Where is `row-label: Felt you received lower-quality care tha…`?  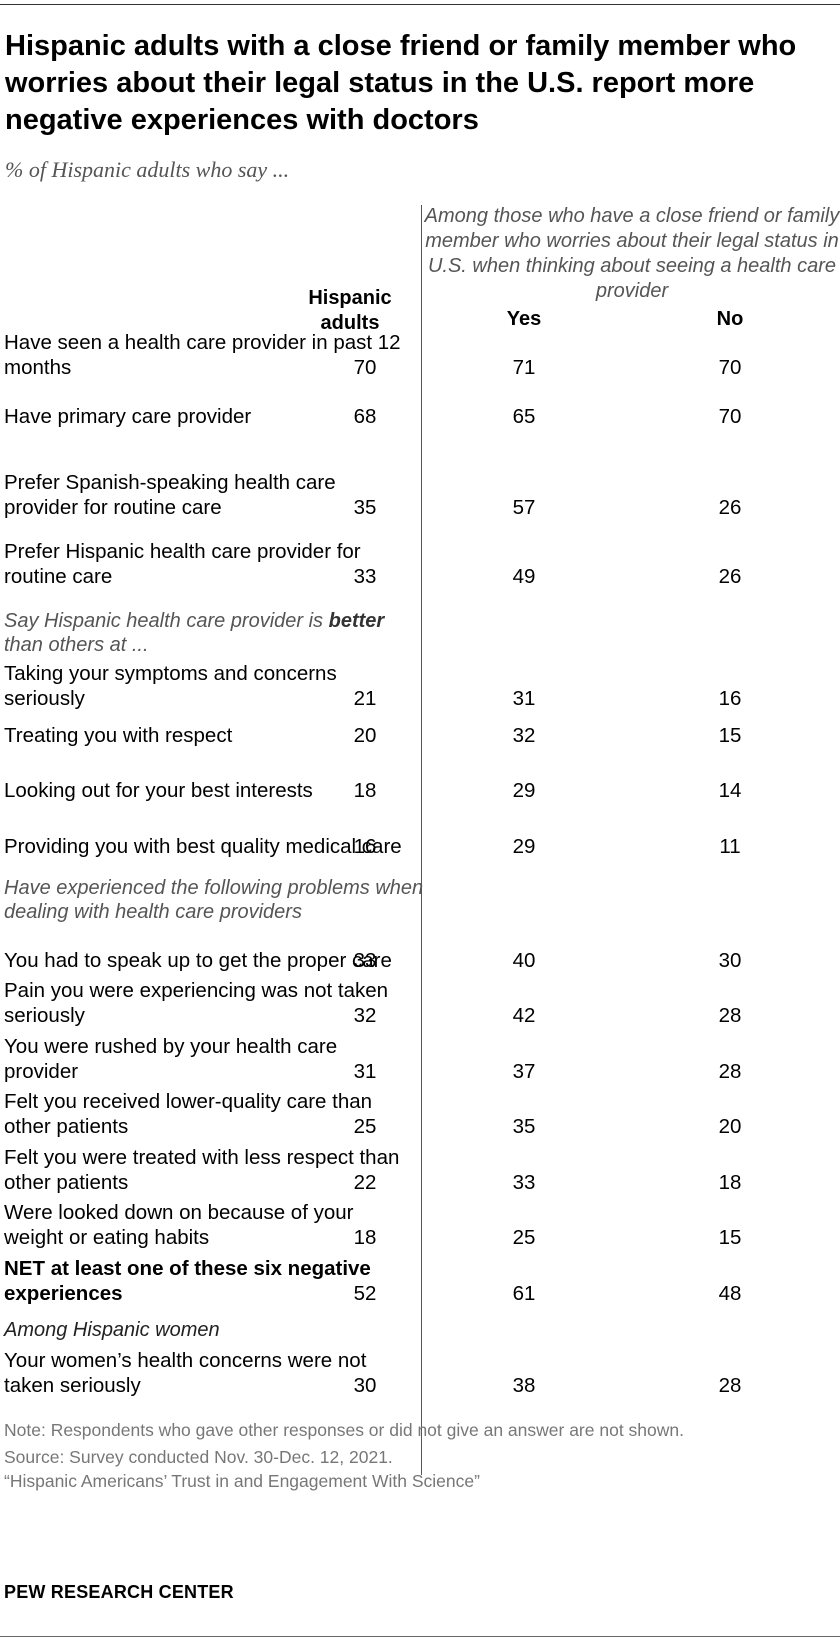 row-label: Felt you received lower-quality care tha… is located at coordinates (188, 1114).